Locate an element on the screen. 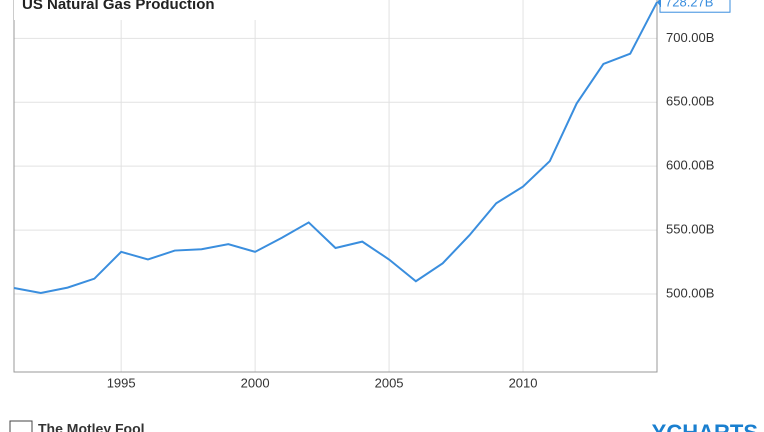 The width and height of the screenshot is (764, 432). y-tick-label: 550.00B is located at coordinates (690, 229).